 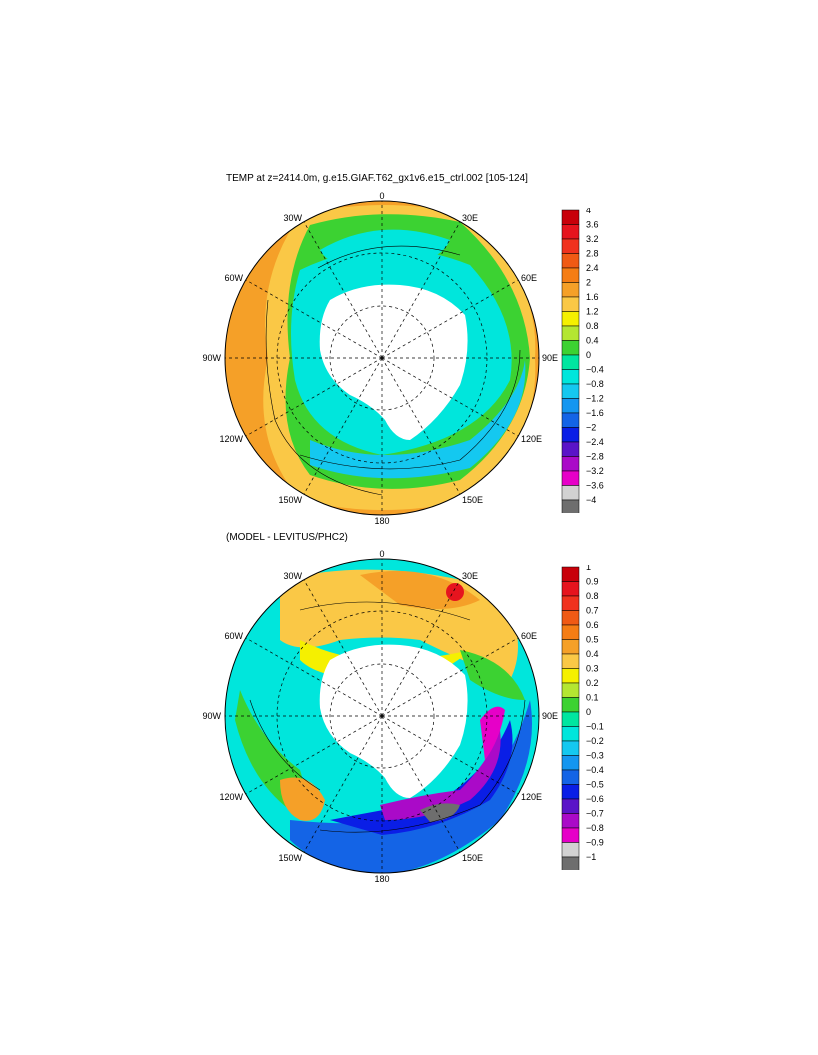 What do you see at coordinates (591, 857) in the screenshot?
I see `colorbar-label: −1` at bounding box center [591, 857].